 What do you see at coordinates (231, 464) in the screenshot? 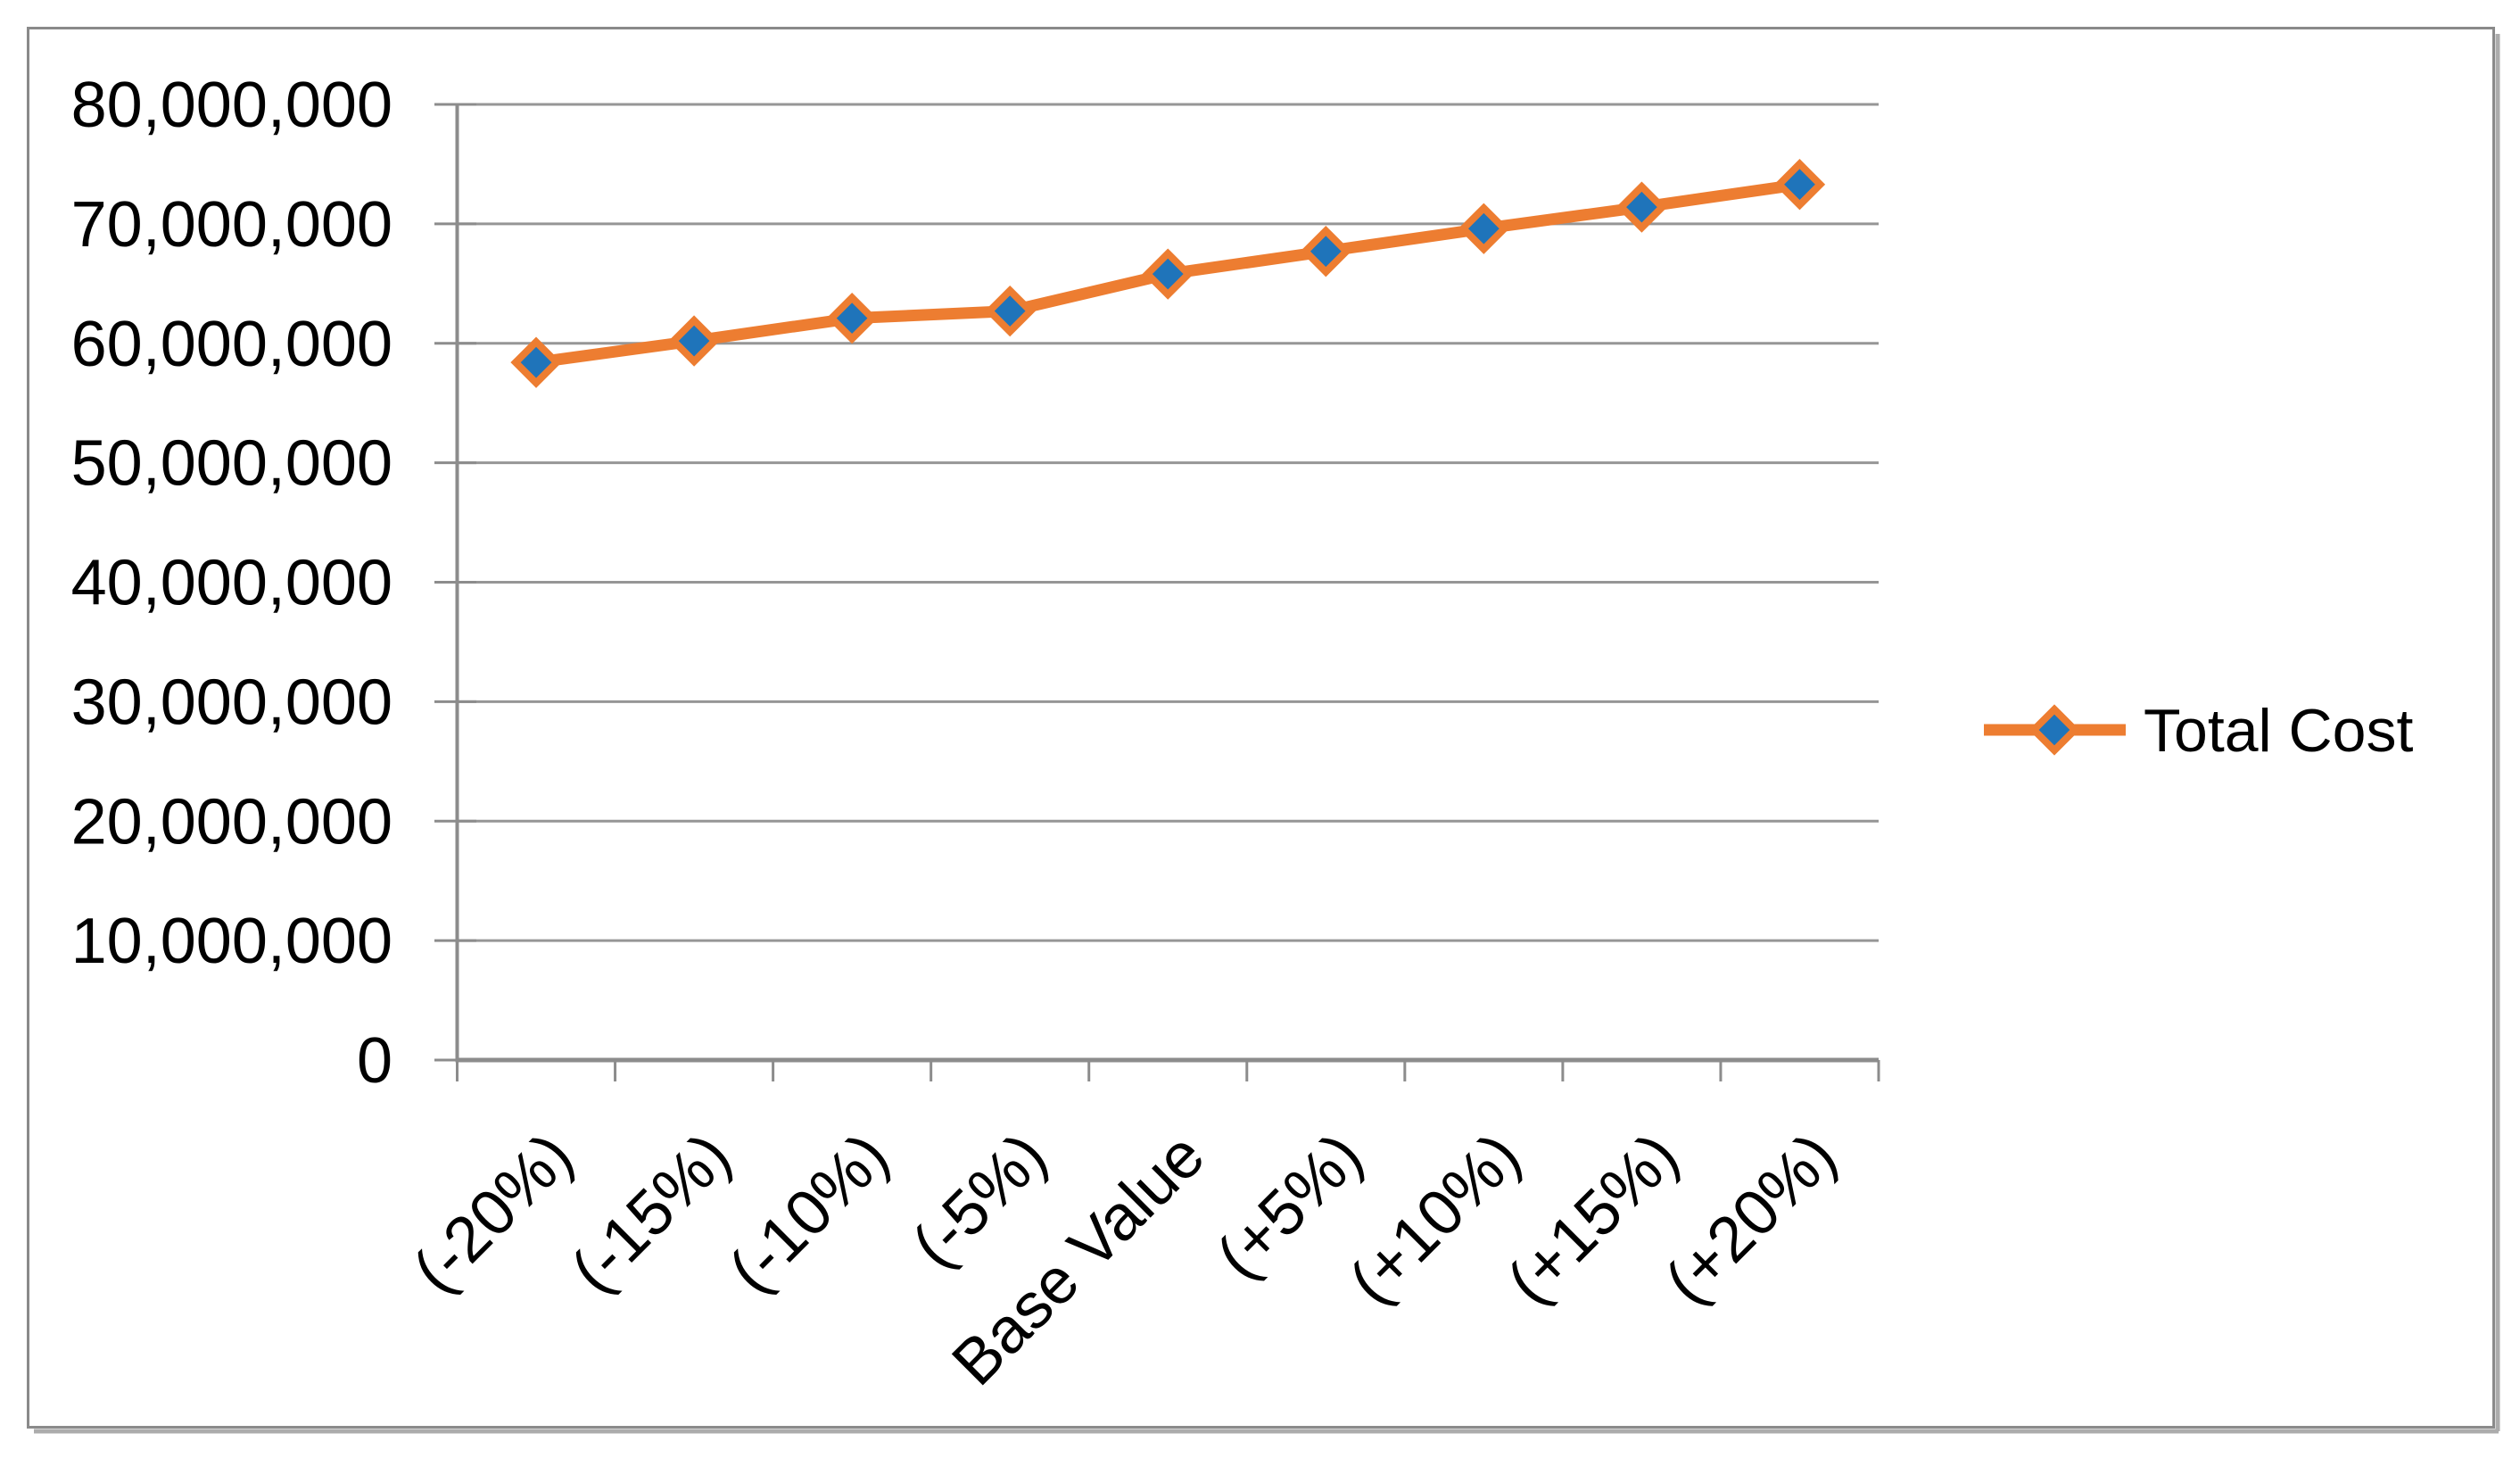
I see `y-axis-tick-label: 50,000,000` at bounding box center [231, 464].